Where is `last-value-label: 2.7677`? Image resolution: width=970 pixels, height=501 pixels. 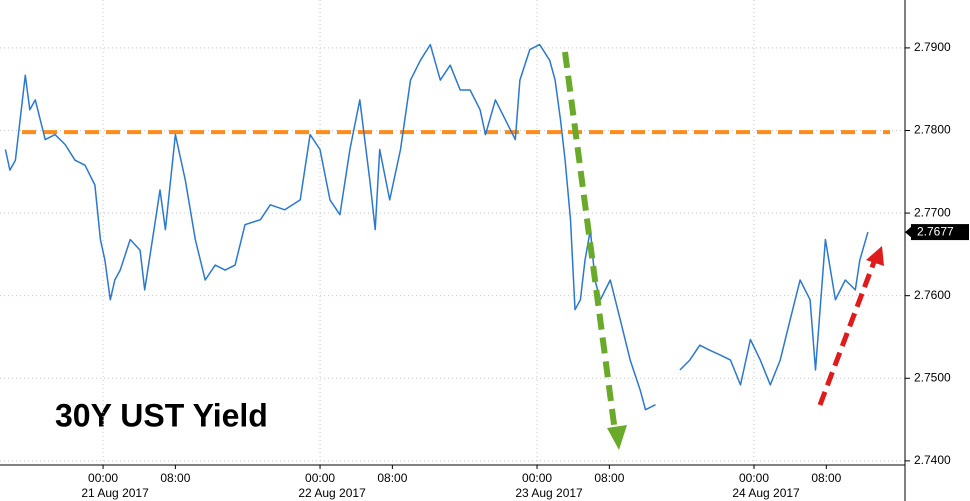
last-value-label: 2.7677 is located at coordinates (935, 231).